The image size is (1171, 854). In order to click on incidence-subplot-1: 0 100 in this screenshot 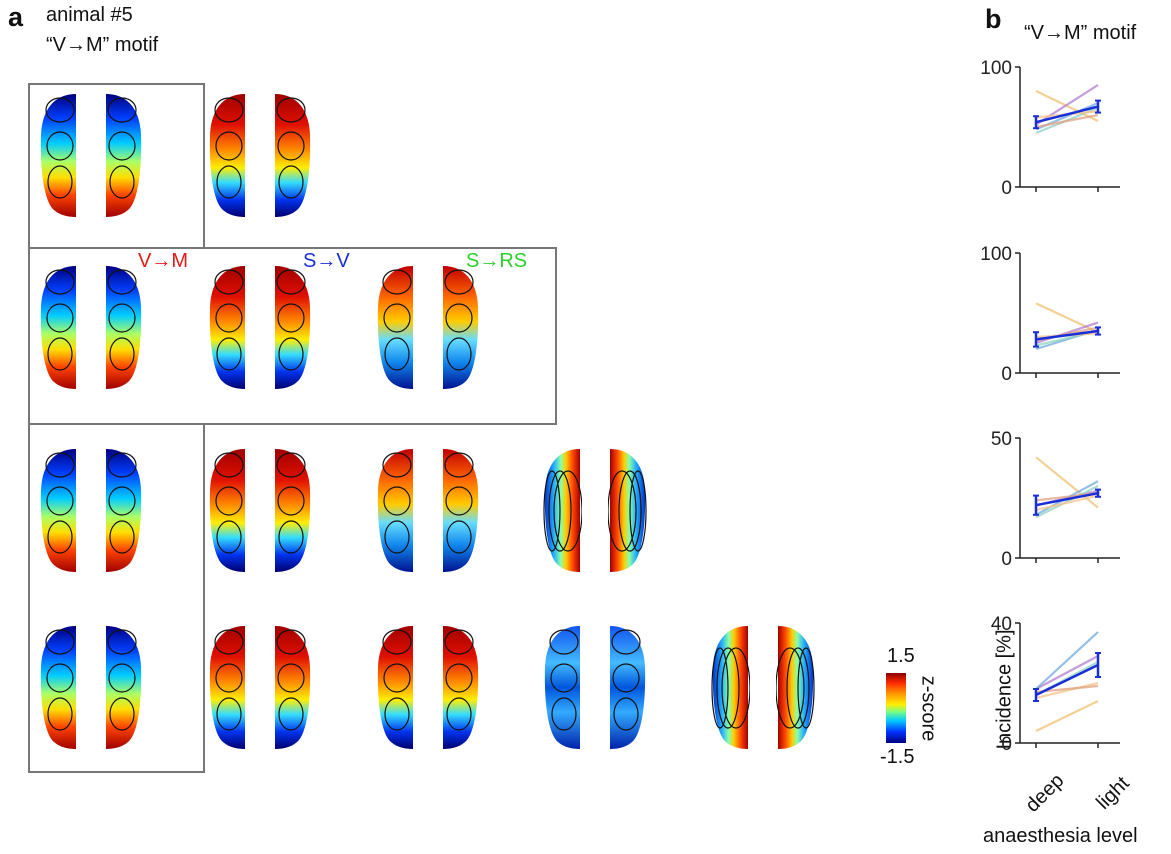, I will do `click(1050, 128)`.